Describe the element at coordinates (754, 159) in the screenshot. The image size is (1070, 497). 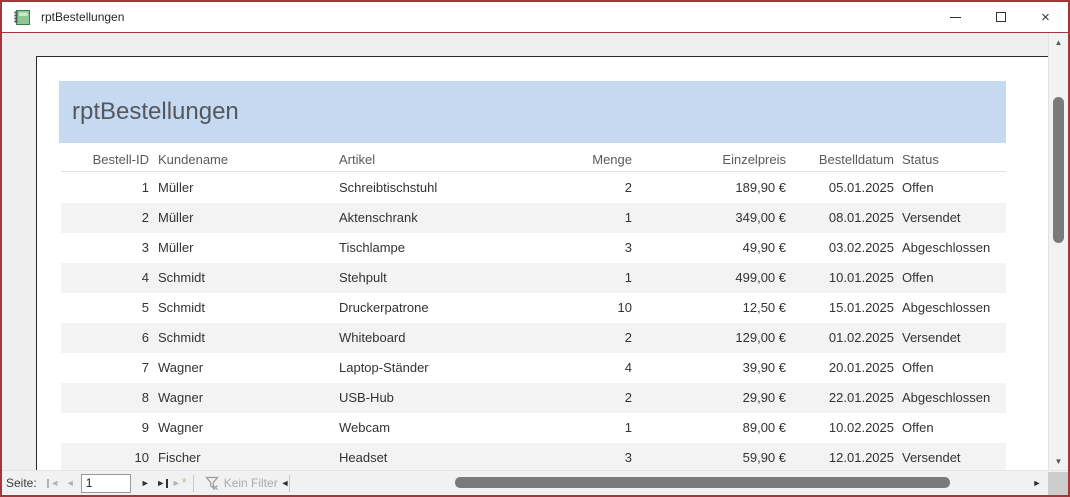
I see `column-header: Einzelpreis` at that location.